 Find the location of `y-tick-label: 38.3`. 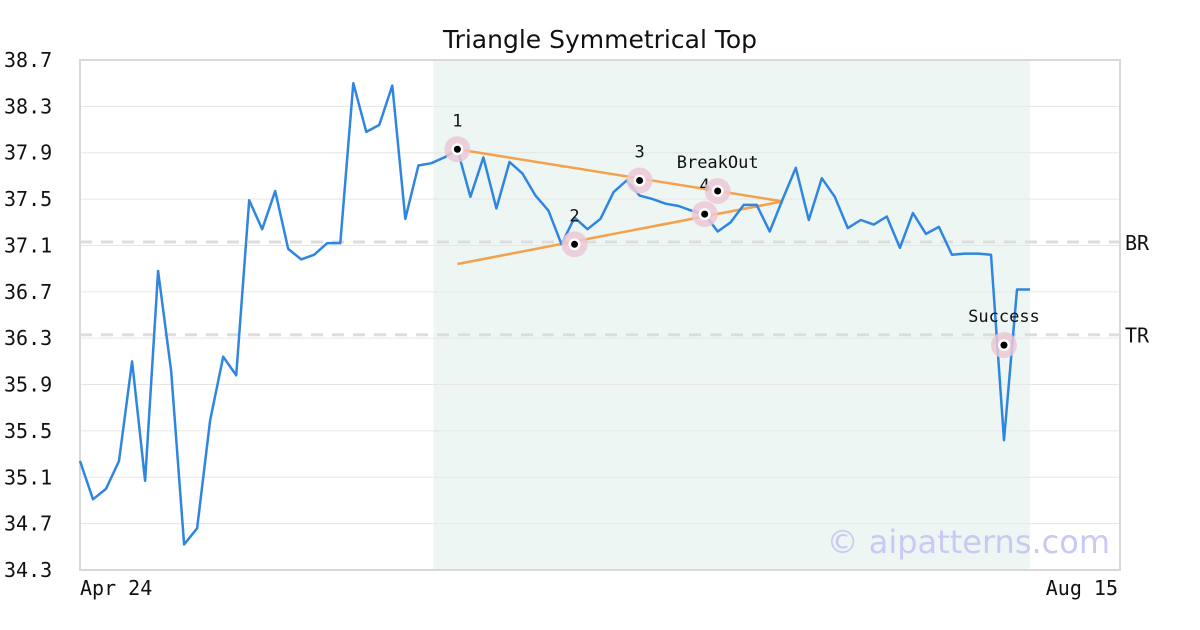

y-tick-label: 38.3 is located at coordinates (28, 106).